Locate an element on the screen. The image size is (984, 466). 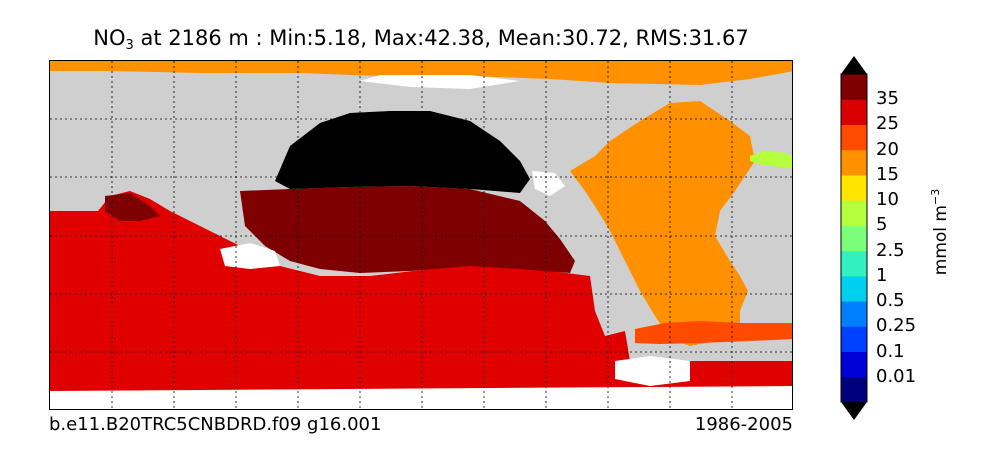
colorbar-tick-label: 25 is located at coordinates (887, 124).